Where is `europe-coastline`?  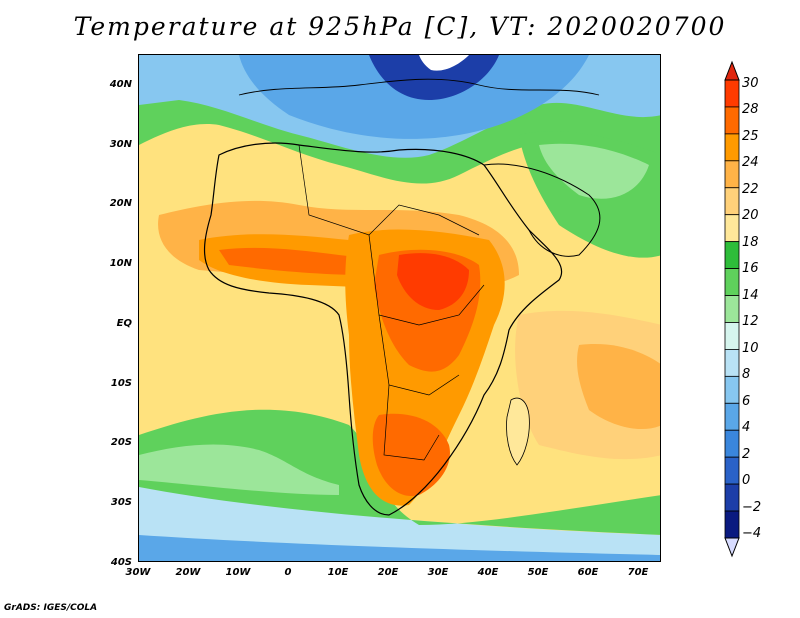
europe-coastline is located at coordinates (419, 87).